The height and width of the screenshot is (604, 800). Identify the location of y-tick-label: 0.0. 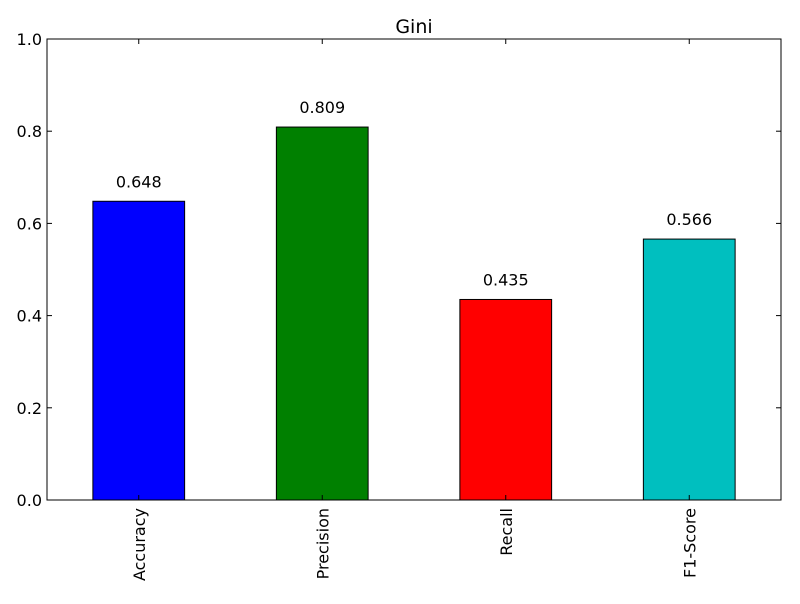
(29, 500).